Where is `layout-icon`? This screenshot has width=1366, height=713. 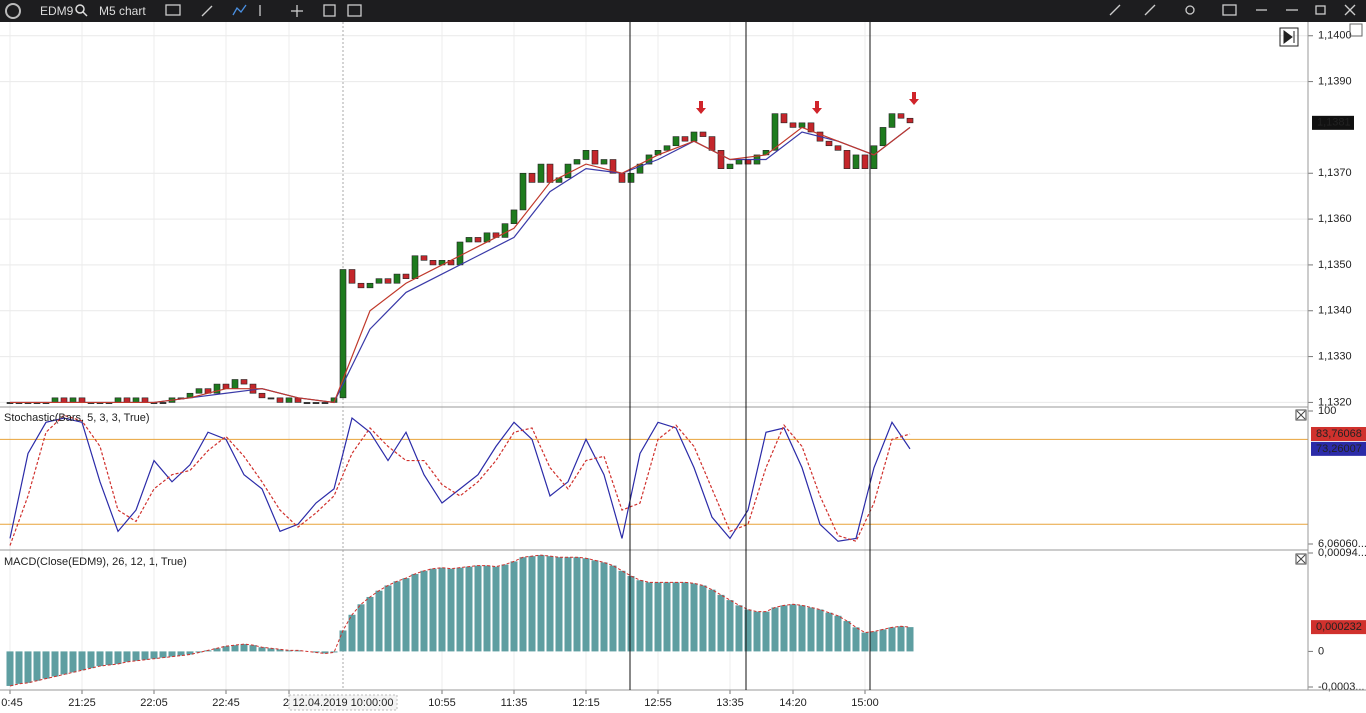
layout-icon is located at coordinates (354, 10).